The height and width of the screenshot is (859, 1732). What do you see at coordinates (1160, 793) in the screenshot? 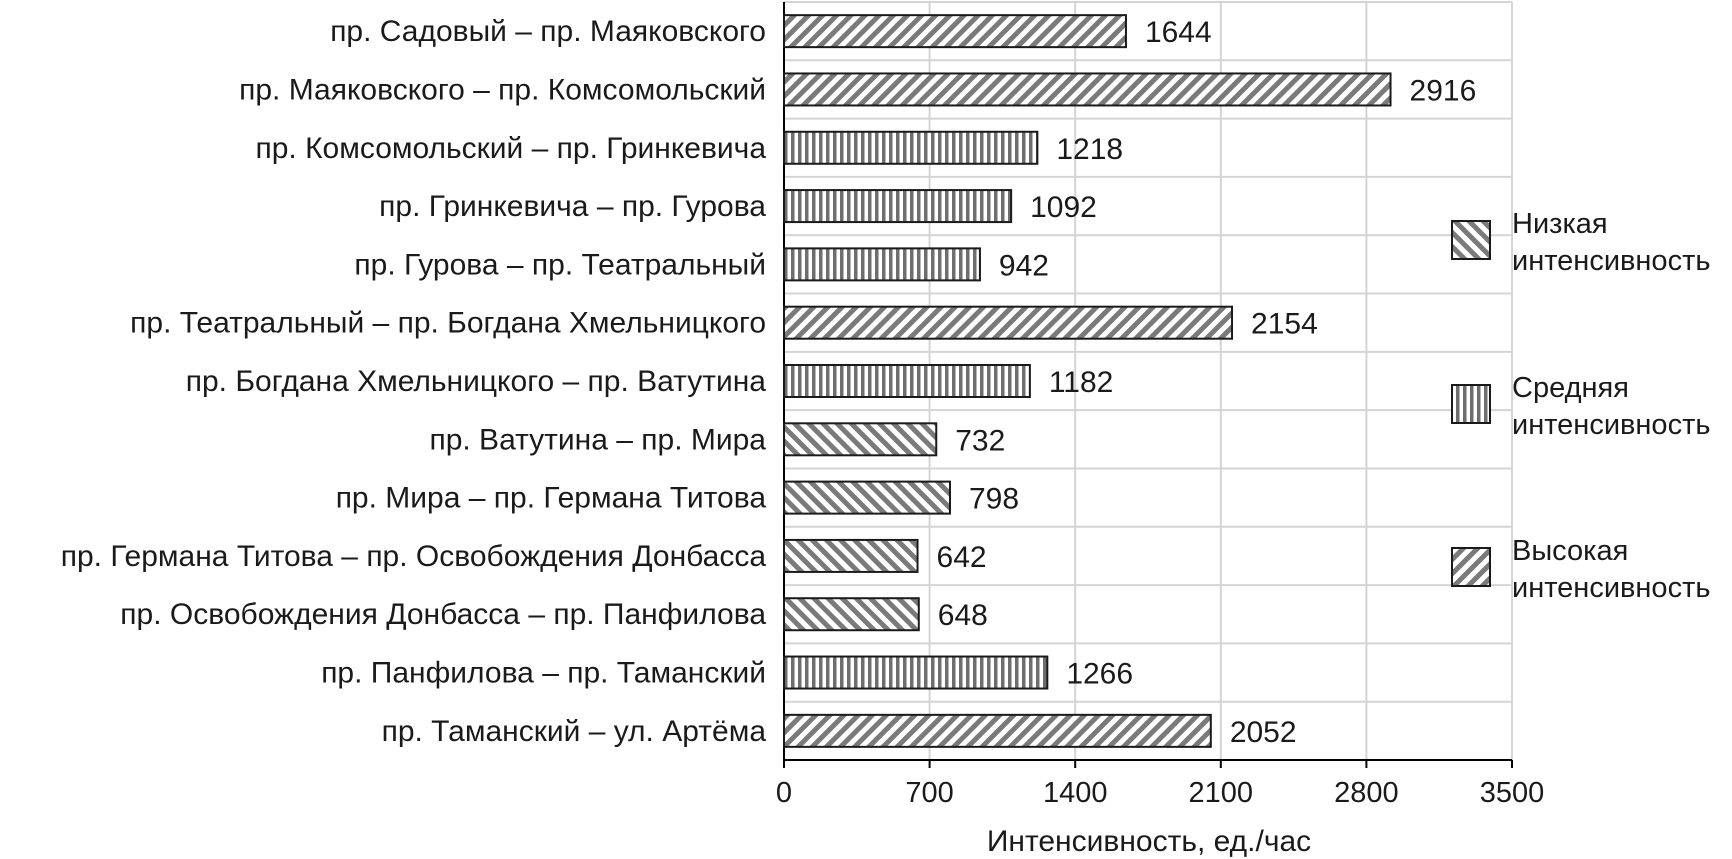
I see `x-tick-labels: 0 700 1400 2100 2800 3500` at bounding box center [1160, 793].